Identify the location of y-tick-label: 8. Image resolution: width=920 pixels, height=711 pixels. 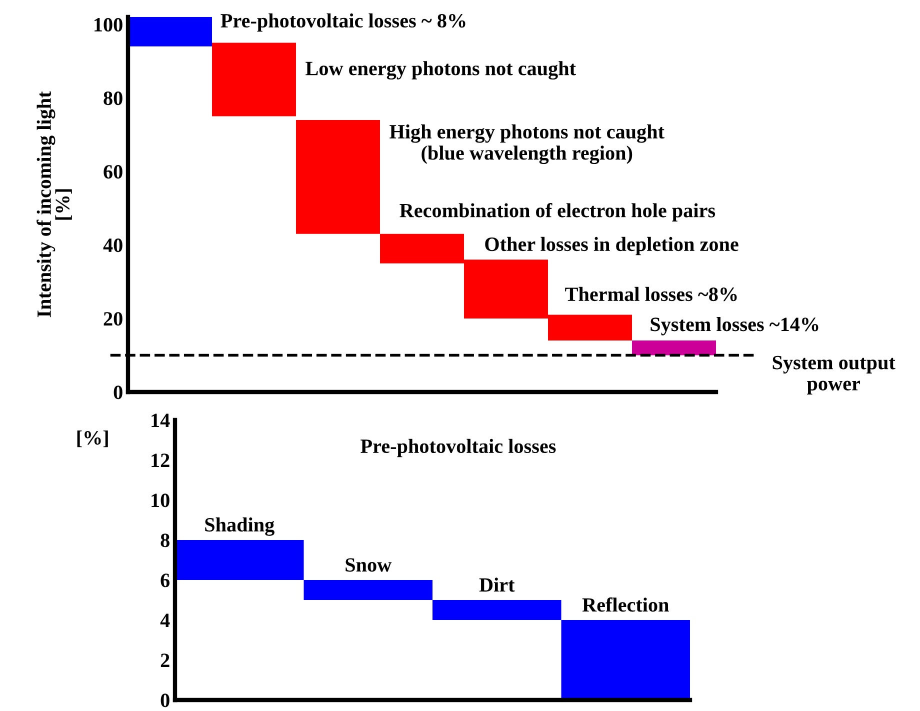
(165, 541).